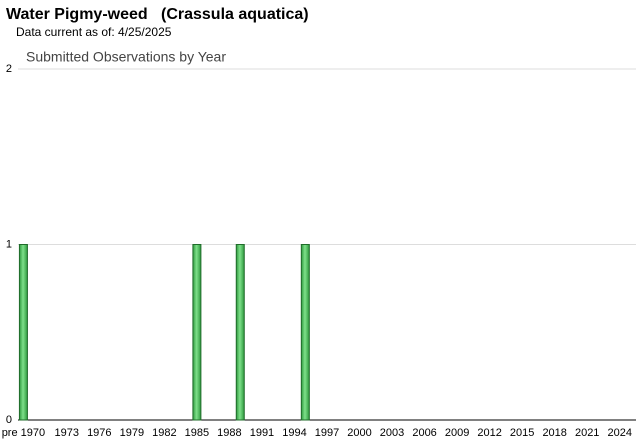 This screenshot has height=442, width=640. Describe the element at coordinates (229, 433) in the screenshot. I see `x-tick-label: 1988` at that location.